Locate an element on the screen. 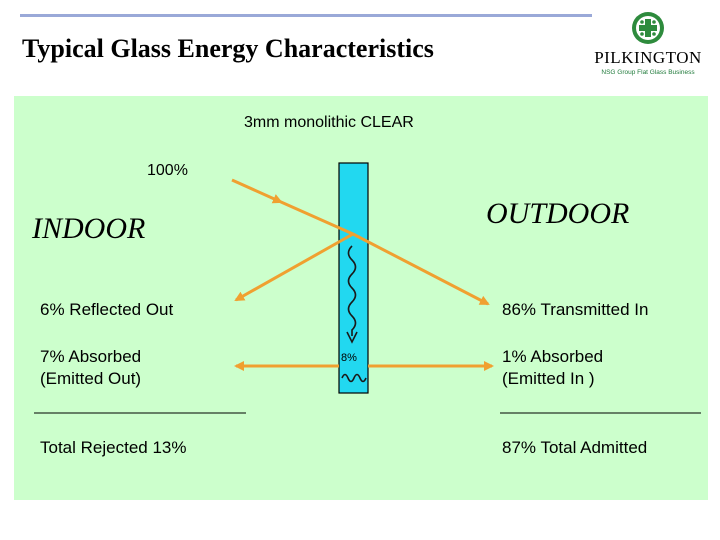 The width and height of the screenshot is (720, 540). slide-title: Typical Glass Energy Characteristics is located at coordinates (228, 48).